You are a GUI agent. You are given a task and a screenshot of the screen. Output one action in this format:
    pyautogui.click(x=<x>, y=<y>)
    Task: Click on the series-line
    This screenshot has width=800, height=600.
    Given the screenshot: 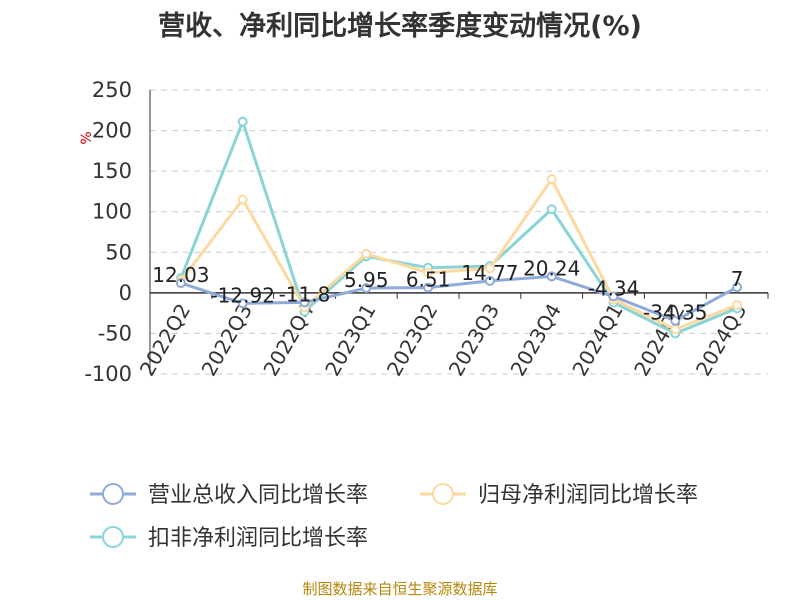 What is the action you would take?
    pyautogui.click(x=459, y=298)
    